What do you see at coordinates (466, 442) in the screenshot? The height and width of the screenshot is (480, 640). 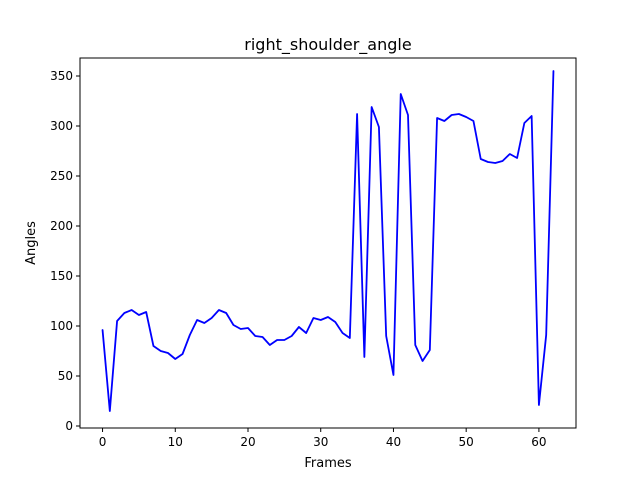 I see `x-tick-label: 50` at bounding box center [466, 442].